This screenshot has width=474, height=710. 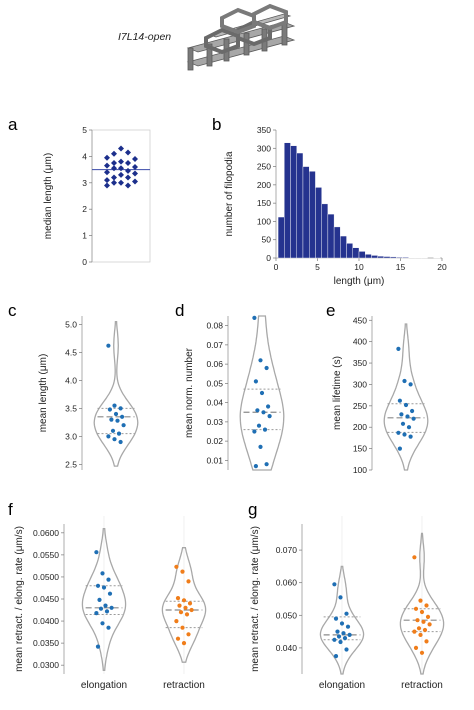 What do you see at coordinates (46, 577) in the screenshot?
I see `f-y-tick-label: 0.0500` at bounding box center [46, 577].